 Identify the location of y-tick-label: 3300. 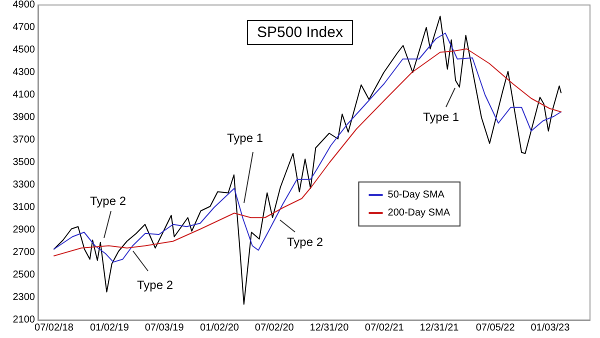
(24, 185).